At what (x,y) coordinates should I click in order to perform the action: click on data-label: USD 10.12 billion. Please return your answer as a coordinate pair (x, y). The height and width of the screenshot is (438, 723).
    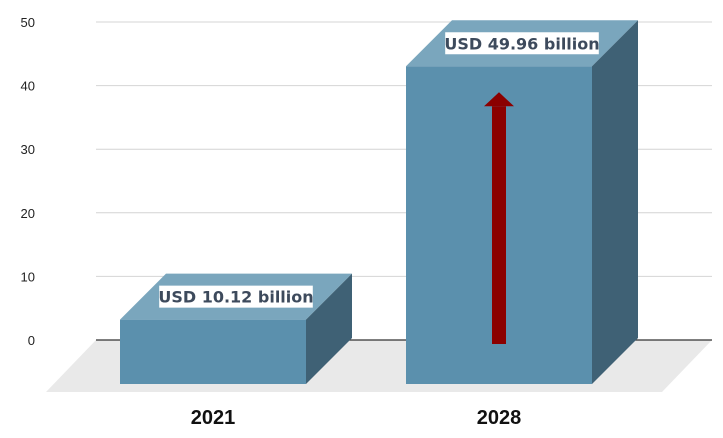
    Looking at the image, I should click on (235, 297).